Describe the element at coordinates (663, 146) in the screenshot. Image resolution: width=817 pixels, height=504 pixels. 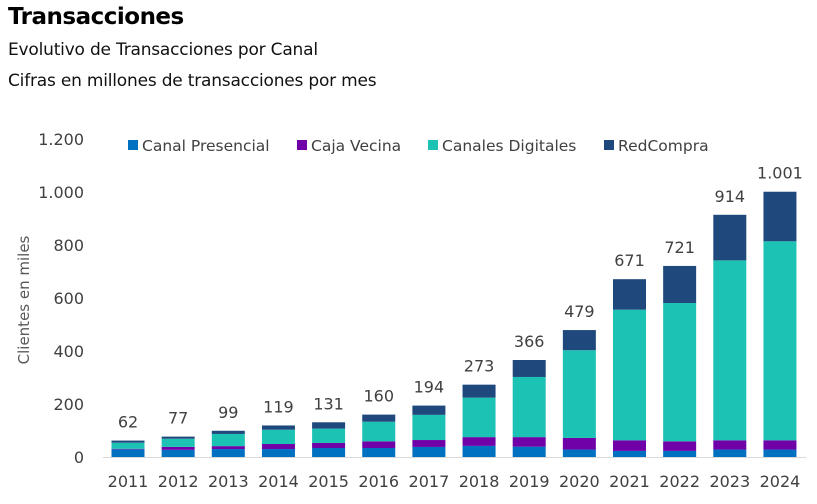
I see `legend-label: RedCompra` at that location.